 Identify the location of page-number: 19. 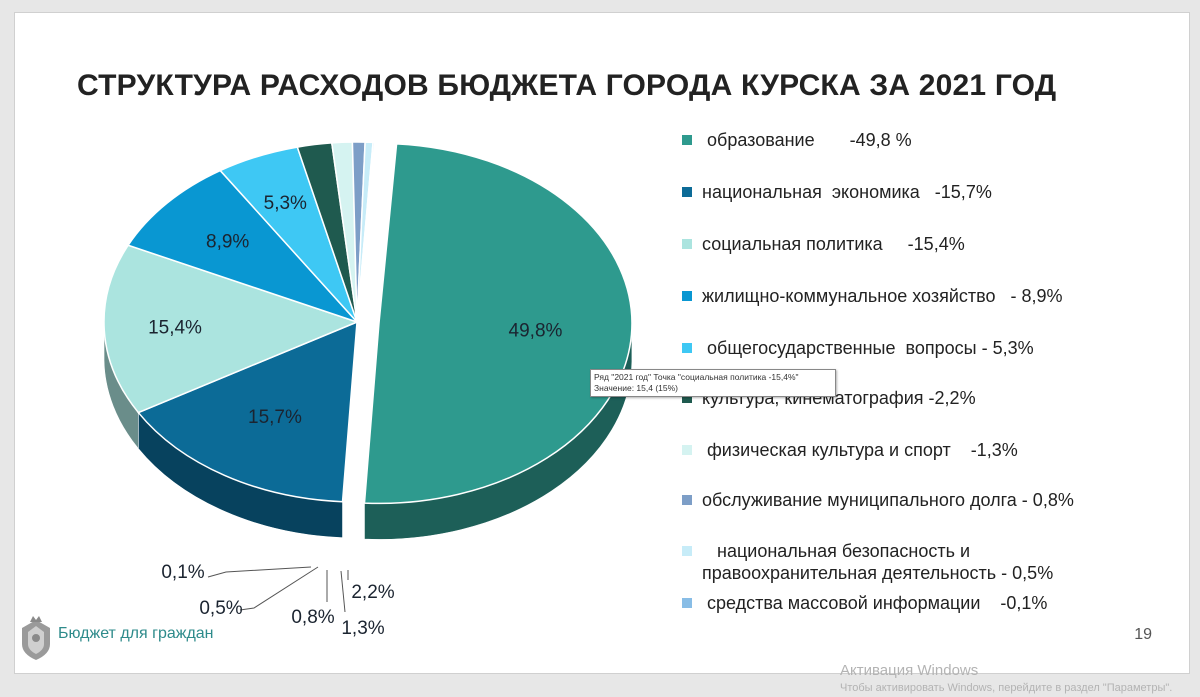
(1143, 634).